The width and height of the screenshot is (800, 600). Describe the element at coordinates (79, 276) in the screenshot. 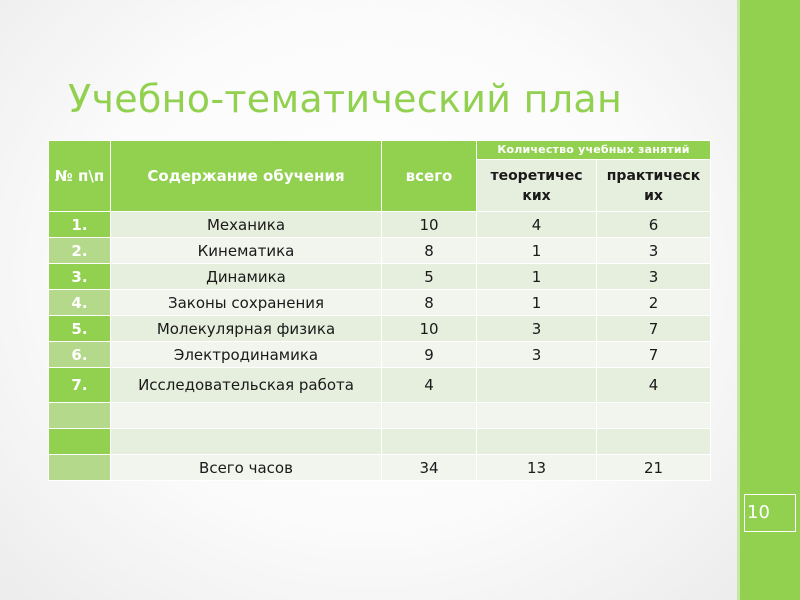

I see `row-number: 3.` at that location.